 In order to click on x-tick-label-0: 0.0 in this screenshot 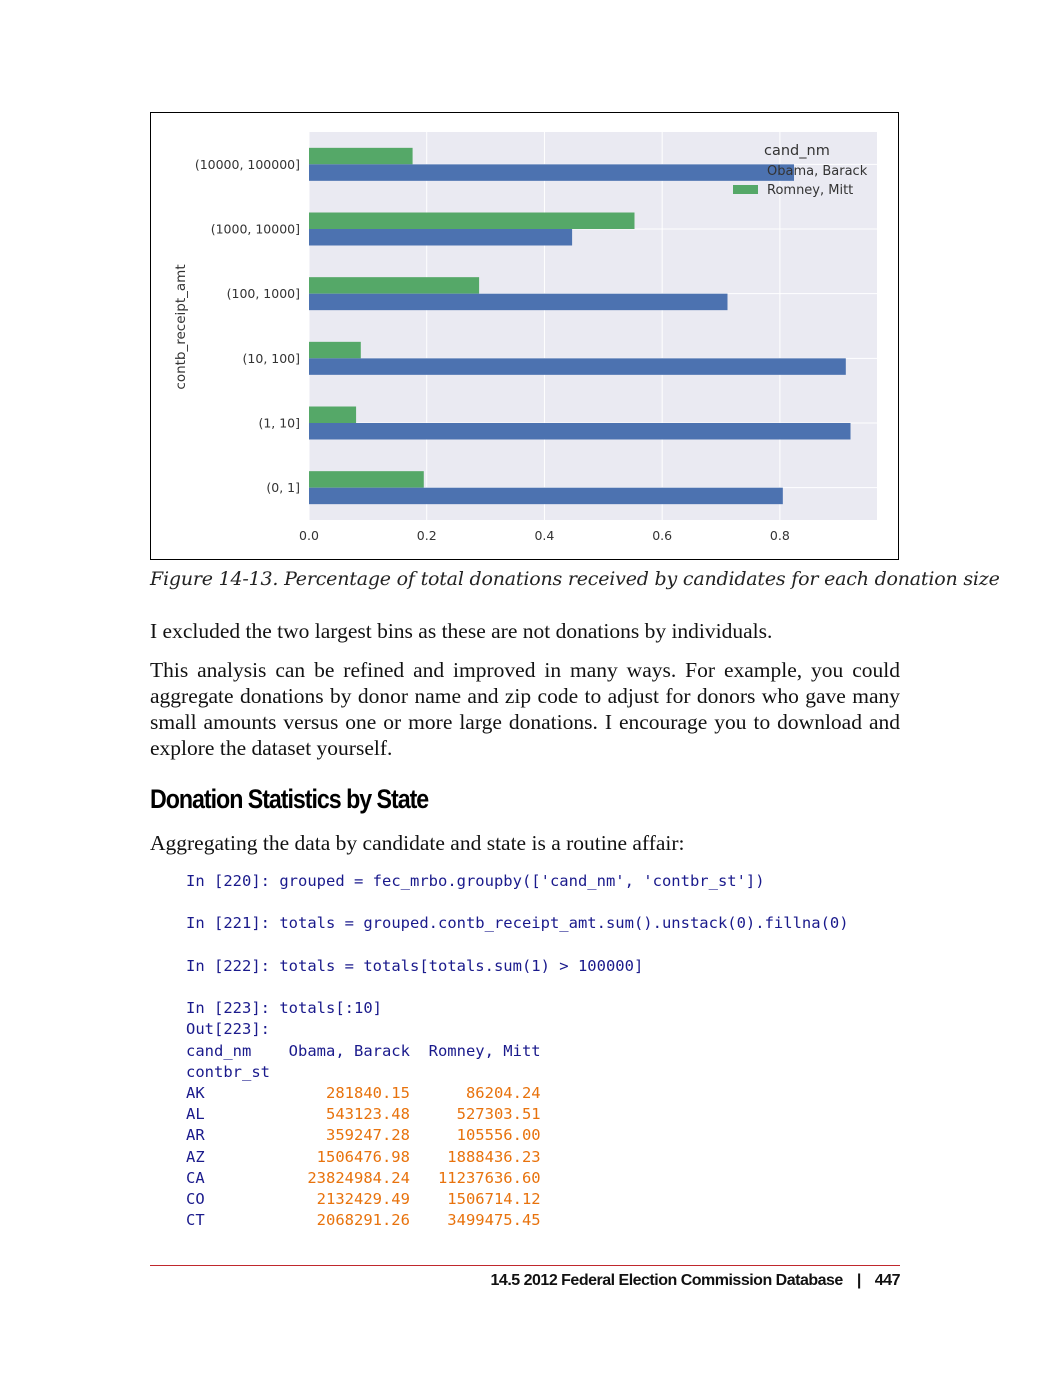, I will do `click(309, 535)`.